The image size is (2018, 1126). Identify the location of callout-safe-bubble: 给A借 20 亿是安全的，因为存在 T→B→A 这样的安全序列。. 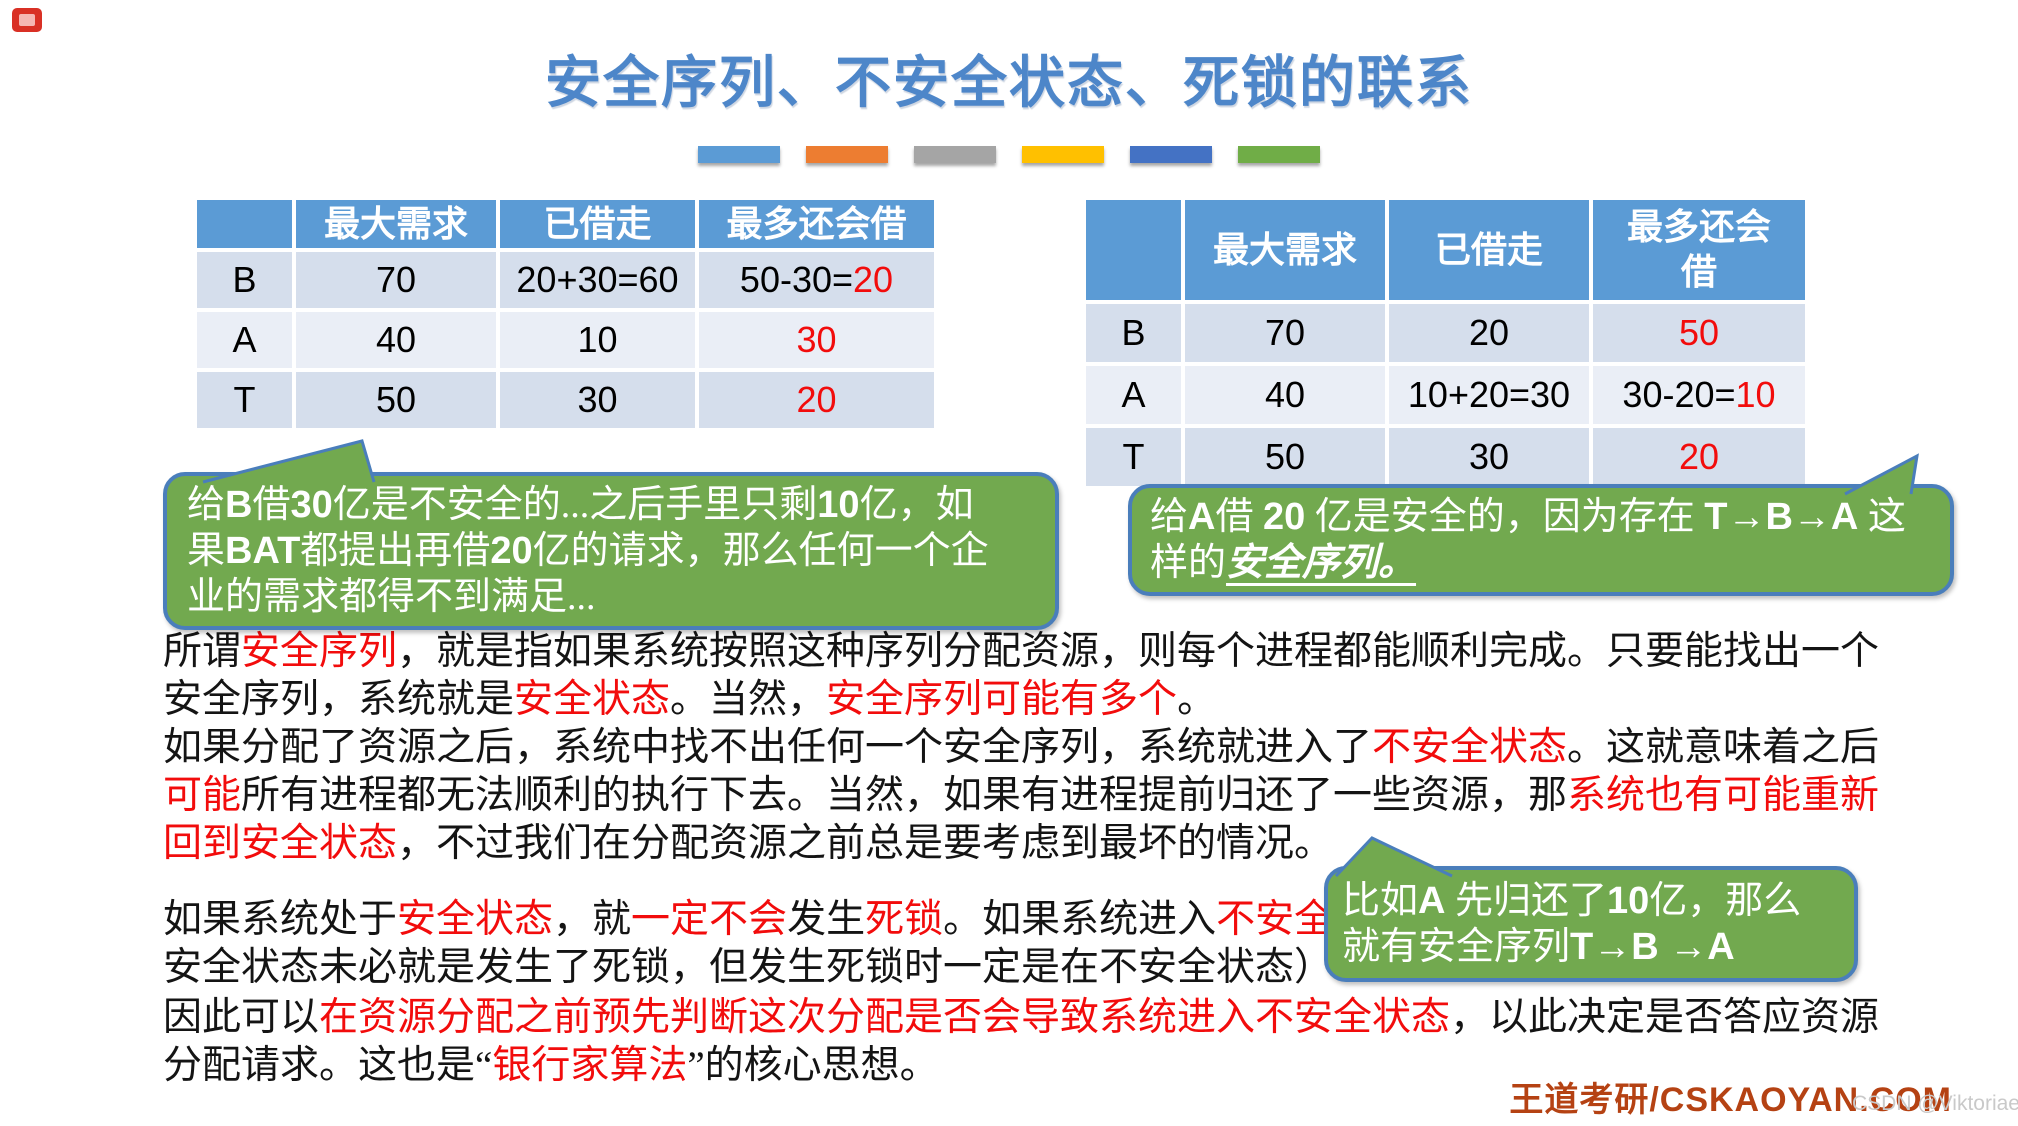
(1541, 540).